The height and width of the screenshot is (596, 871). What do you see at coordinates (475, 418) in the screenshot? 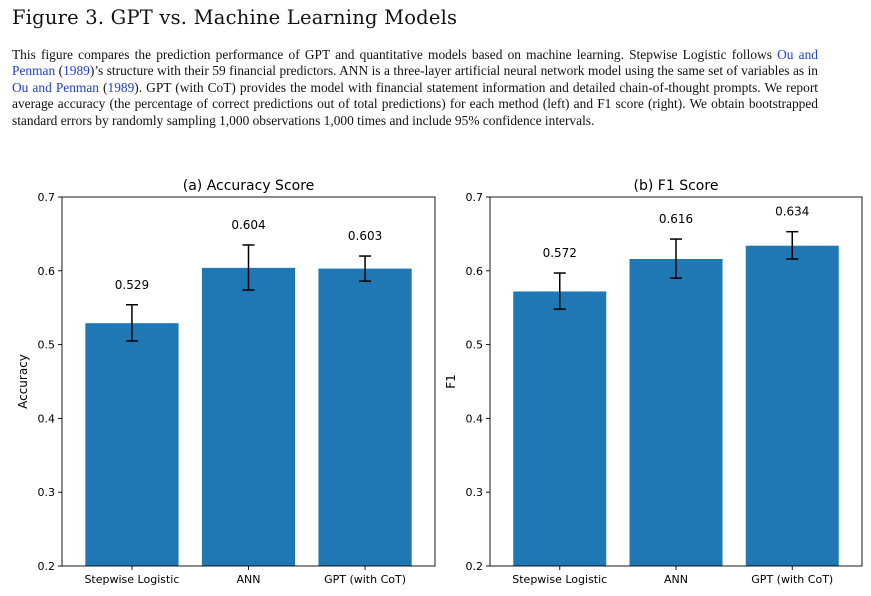
I see `y-tick-label-f1-2: 0.4` at bounding box center [475, 418].